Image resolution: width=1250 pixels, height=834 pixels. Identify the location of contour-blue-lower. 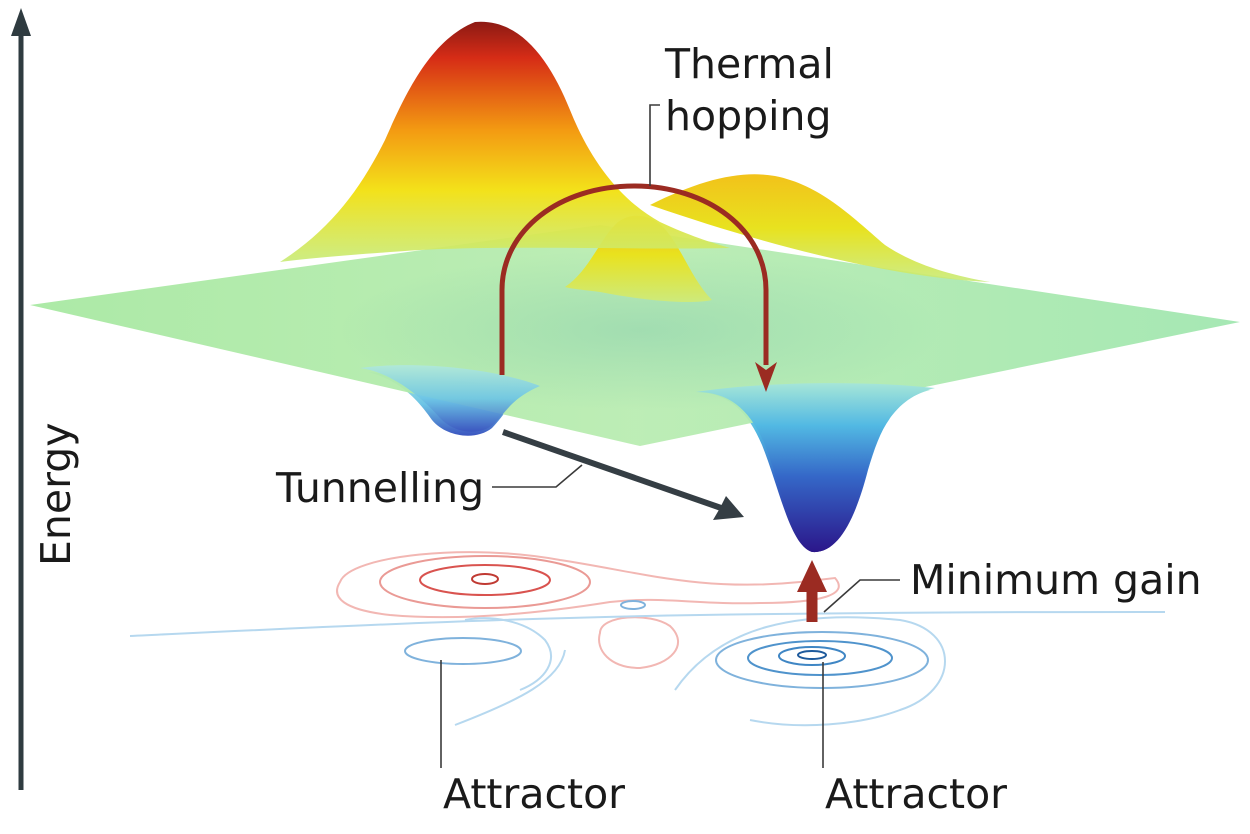
(508, 654).